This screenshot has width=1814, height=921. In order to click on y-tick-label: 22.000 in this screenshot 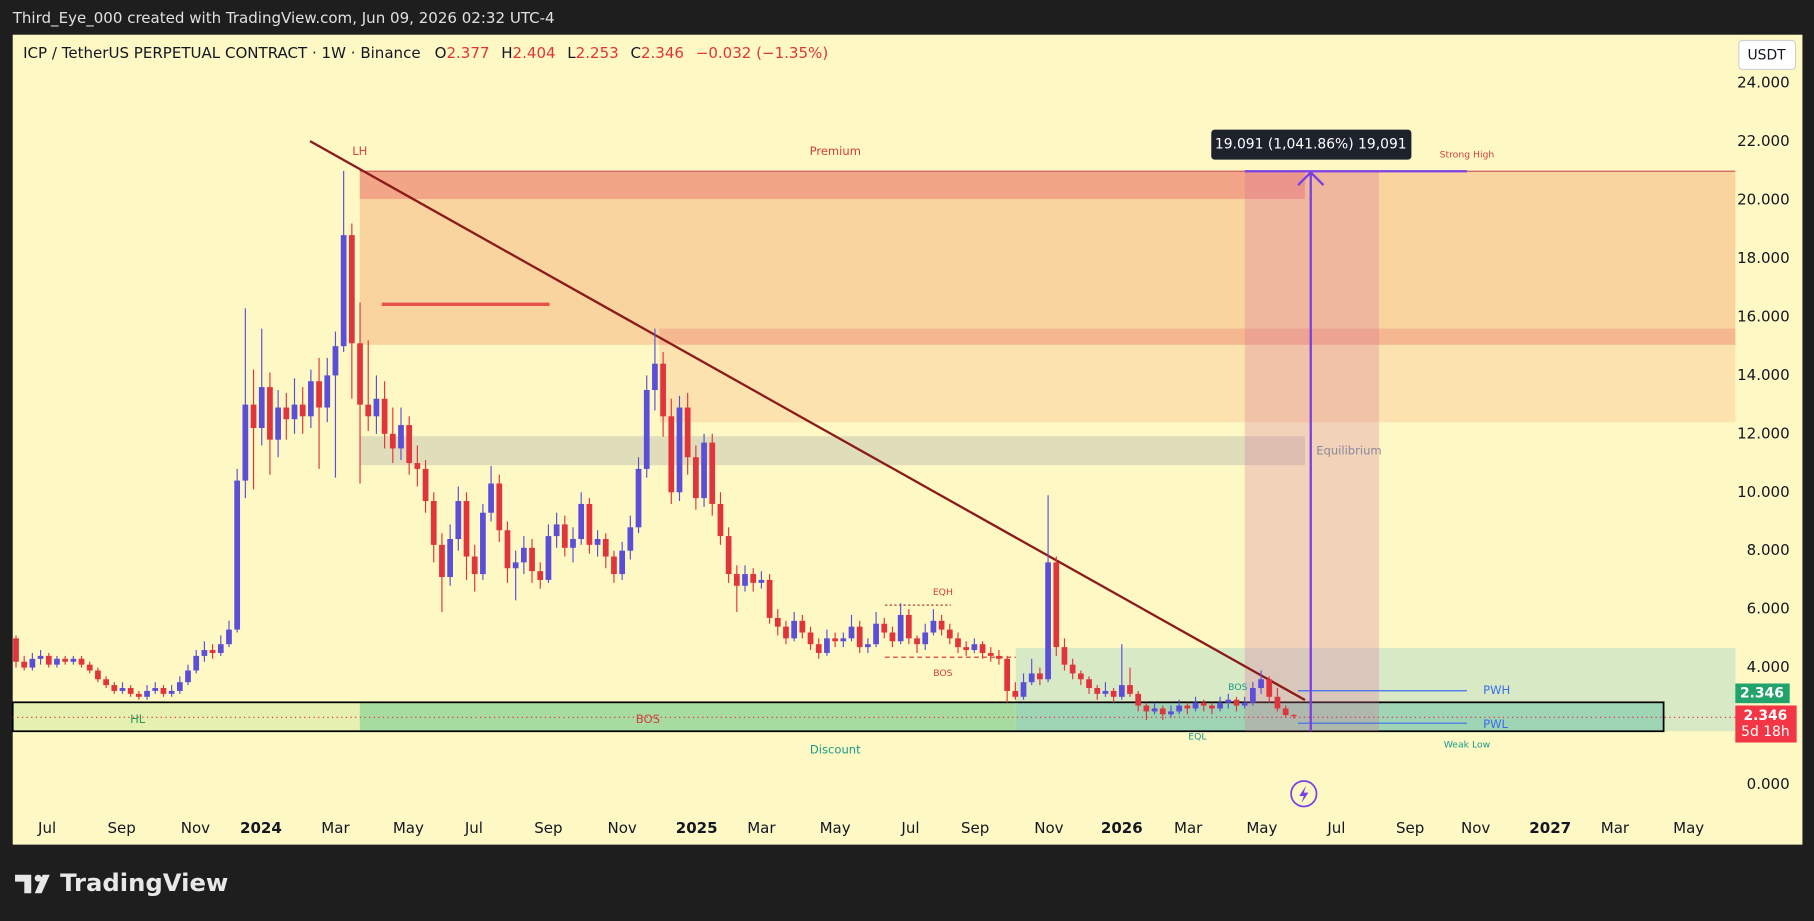, I will do `click(1763, 141)`.